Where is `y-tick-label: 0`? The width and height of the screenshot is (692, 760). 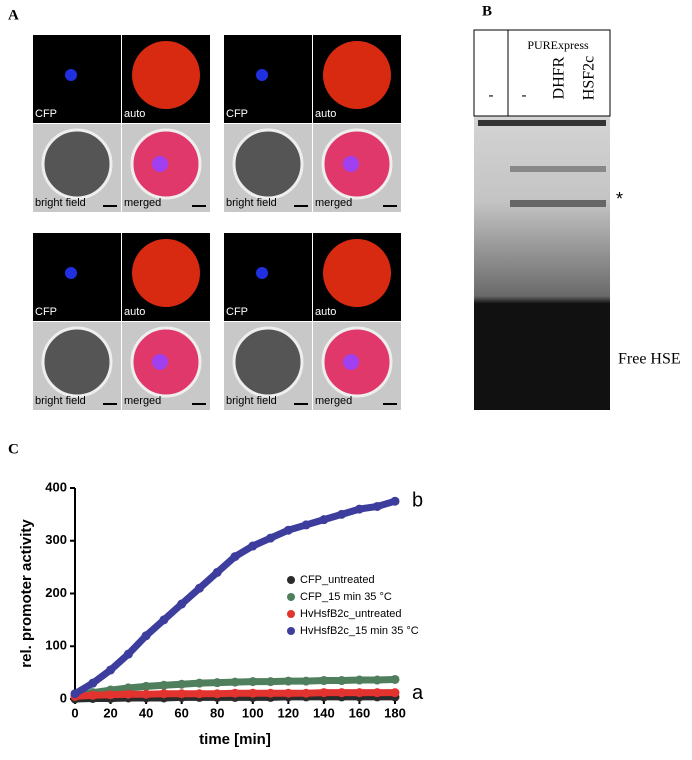
y-tick-label: 0 is located at coordinates (63, 697).